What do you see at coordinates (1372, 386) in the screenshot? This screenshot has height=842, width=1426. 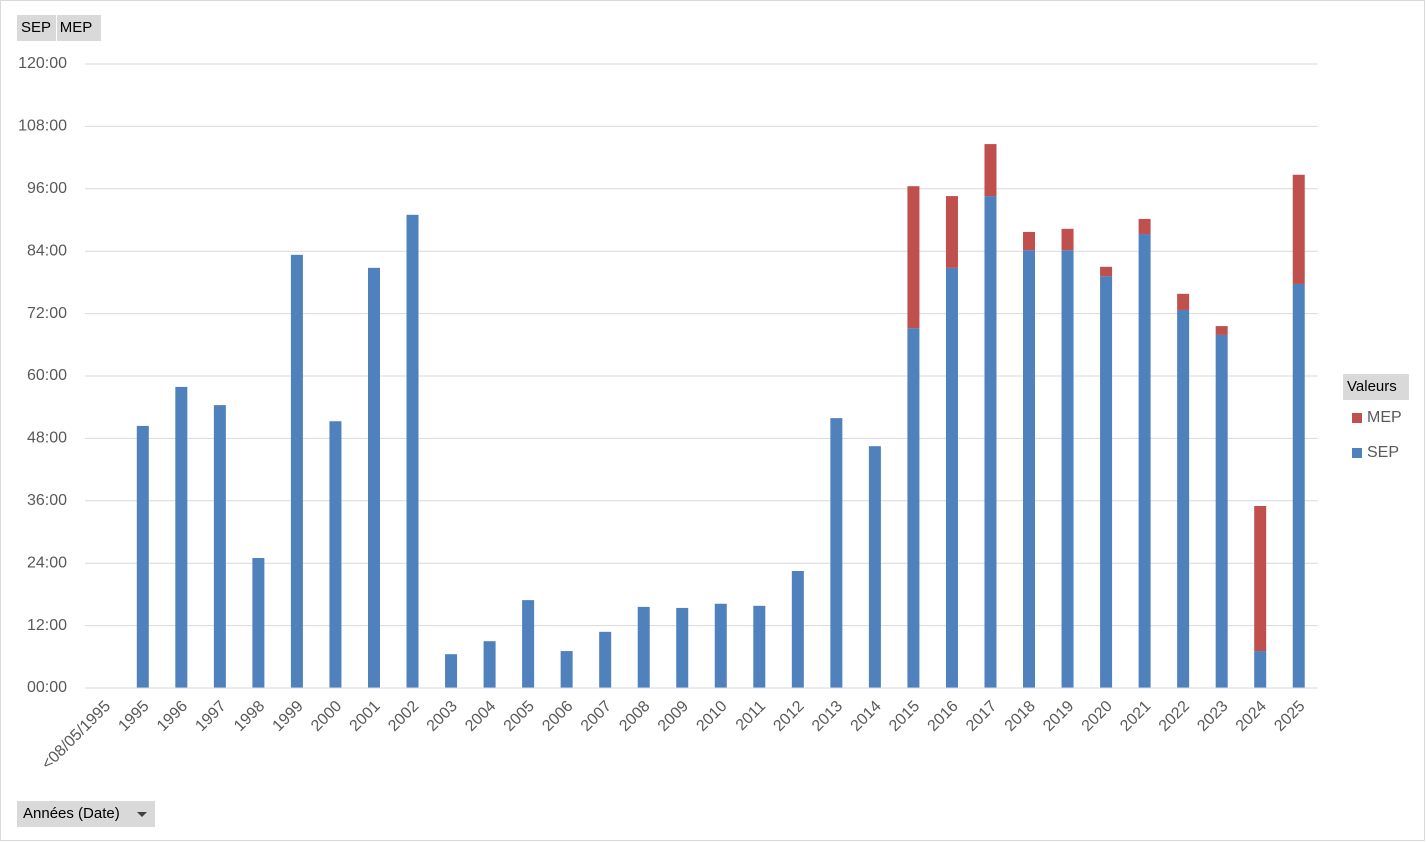 I see `legend-title: Valeurs` at bounding box center [1372, 386].